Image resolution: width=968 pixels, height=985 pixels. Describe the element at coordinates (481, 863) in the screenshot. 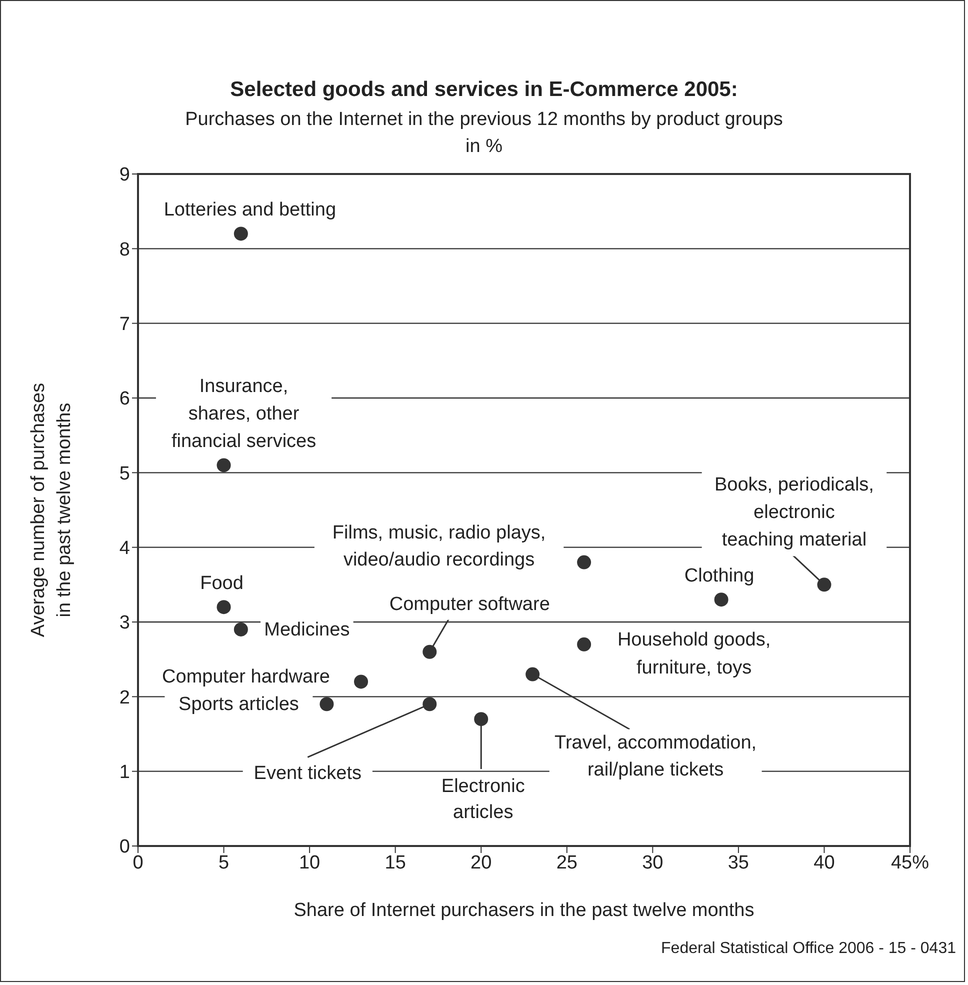

I see `x-tick-label: 20` at that location.